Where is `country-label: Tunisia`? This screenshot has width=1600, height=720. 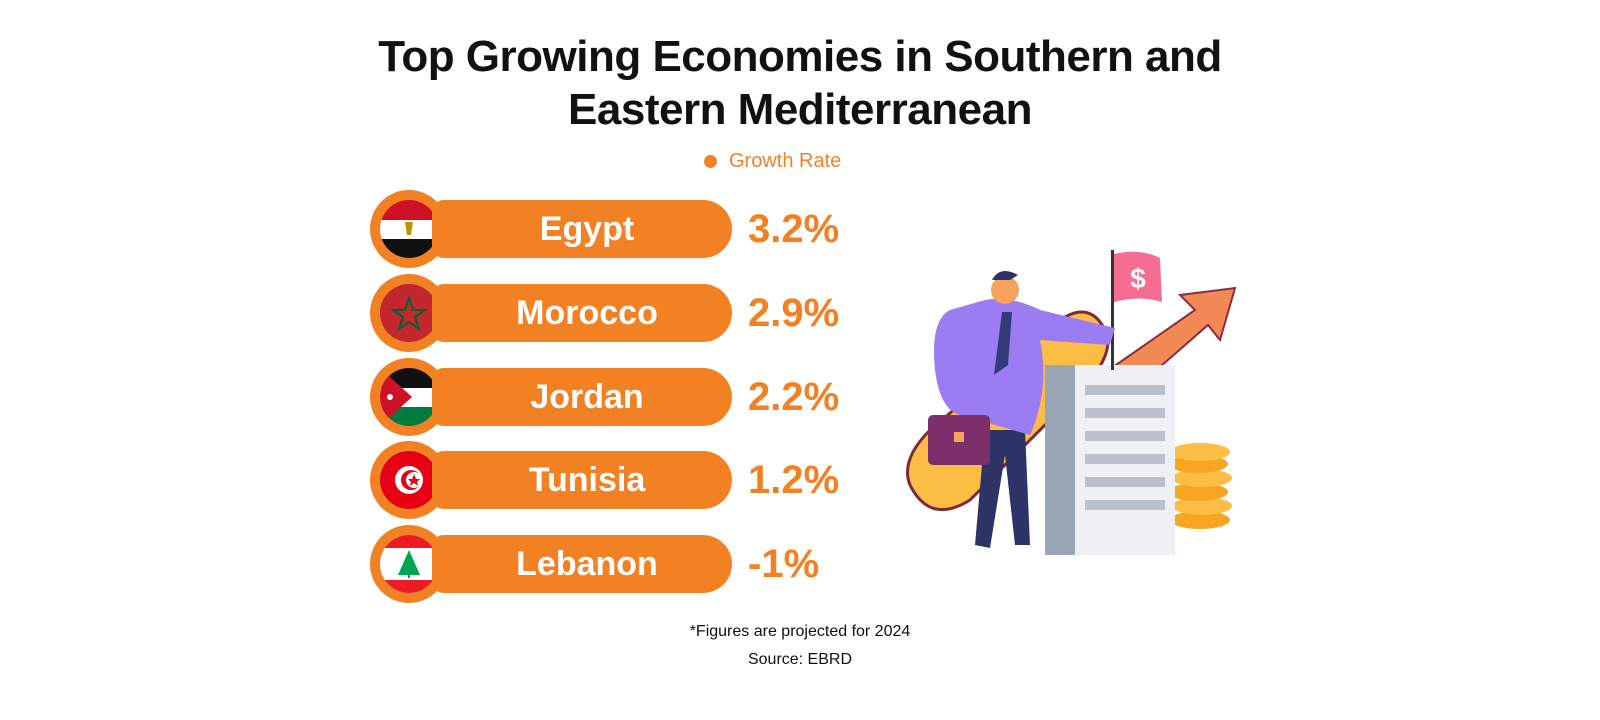 country-label: Tunisia is located at coordinates (582, 480).